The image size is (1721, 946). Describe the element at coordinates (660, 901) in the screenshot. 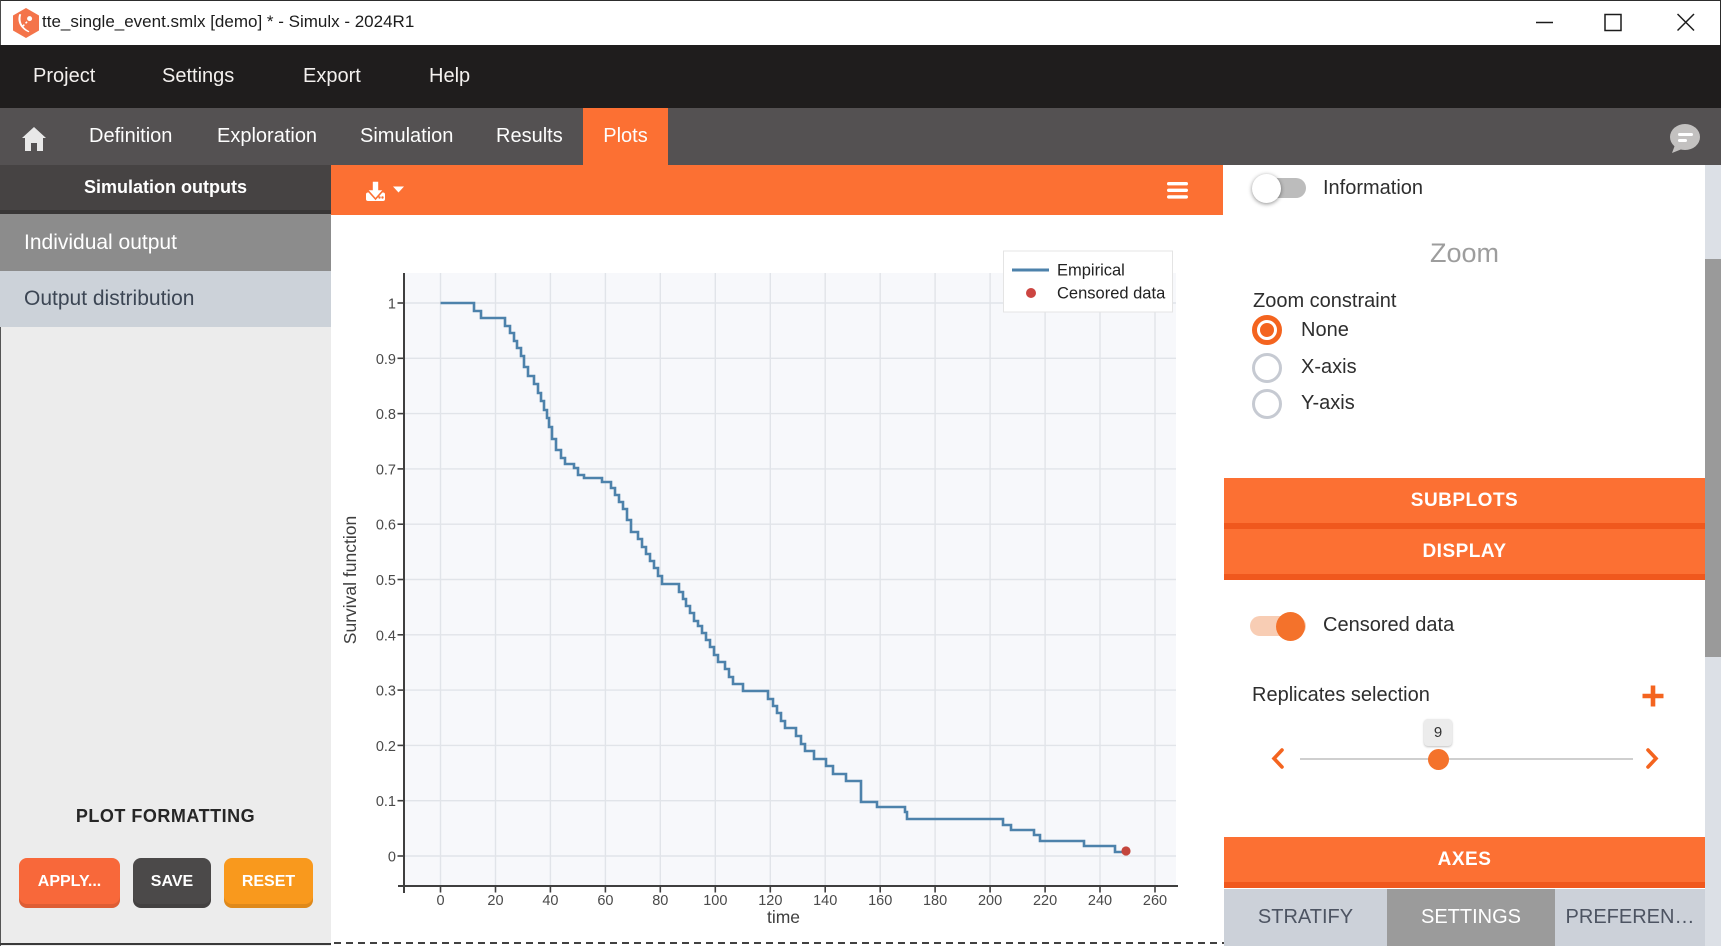

I see `svg-text: 80` at that location.